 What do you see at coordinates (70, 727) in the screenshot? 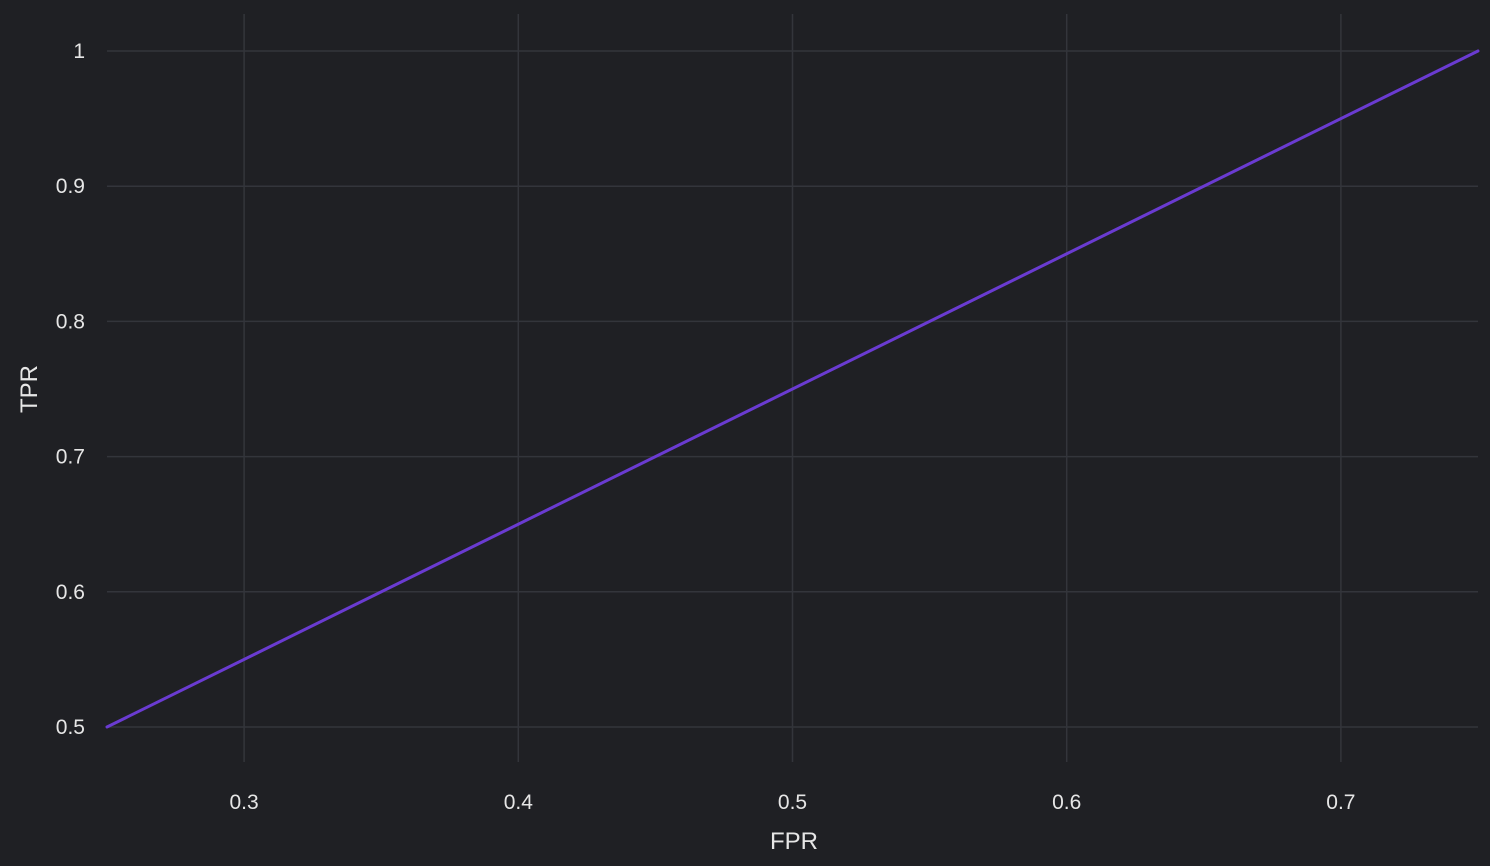
I see `y-tick-label: 0.5` at bounding box center [70, 727].